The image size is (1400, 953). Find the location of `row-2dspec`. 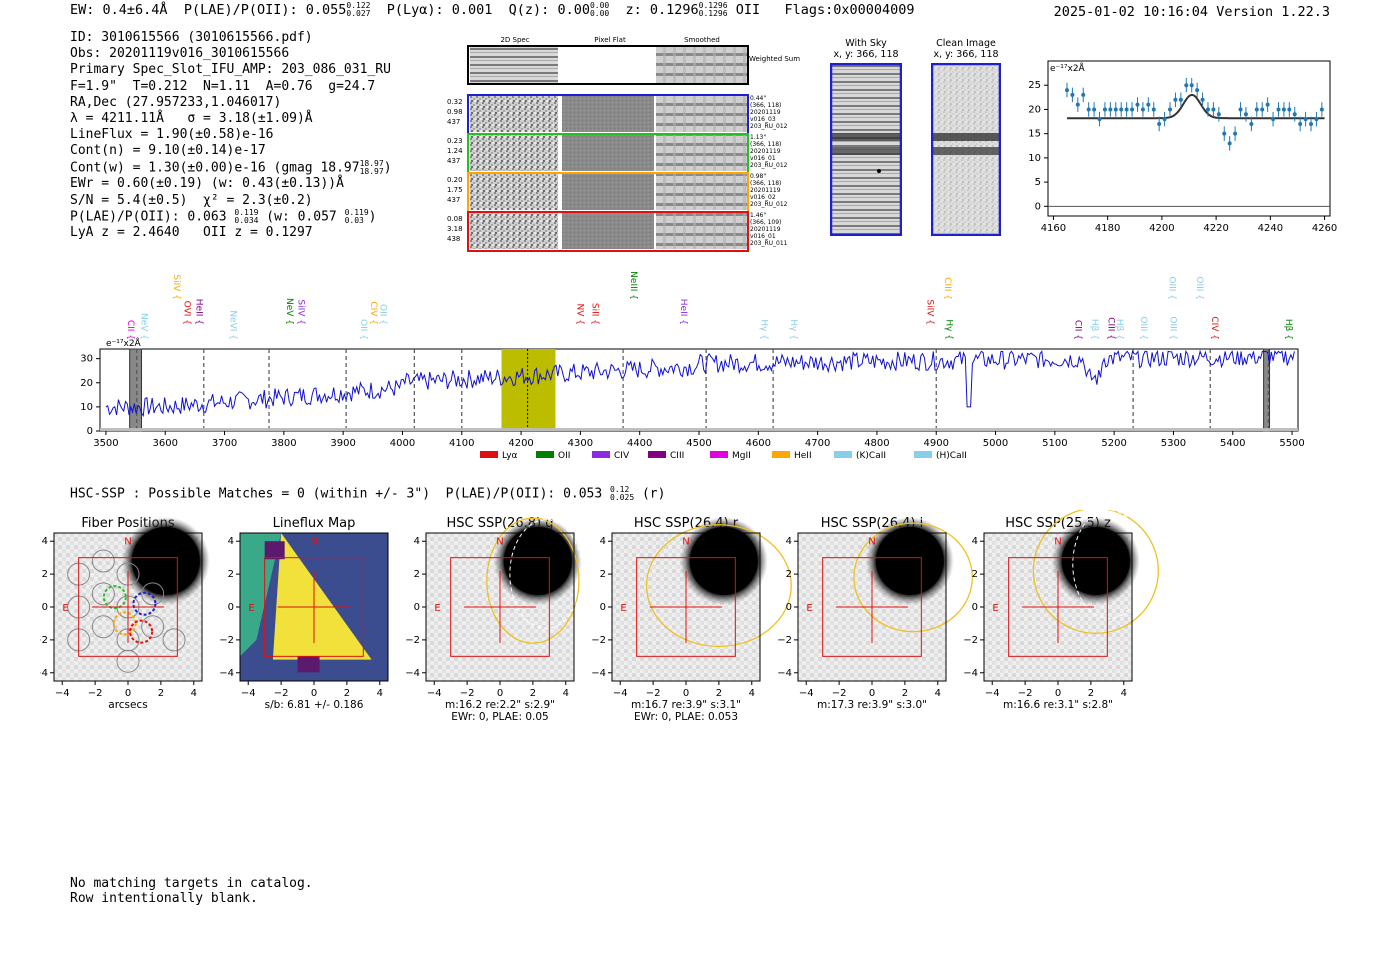

row-2dspec is located at coordinates (514, 114).